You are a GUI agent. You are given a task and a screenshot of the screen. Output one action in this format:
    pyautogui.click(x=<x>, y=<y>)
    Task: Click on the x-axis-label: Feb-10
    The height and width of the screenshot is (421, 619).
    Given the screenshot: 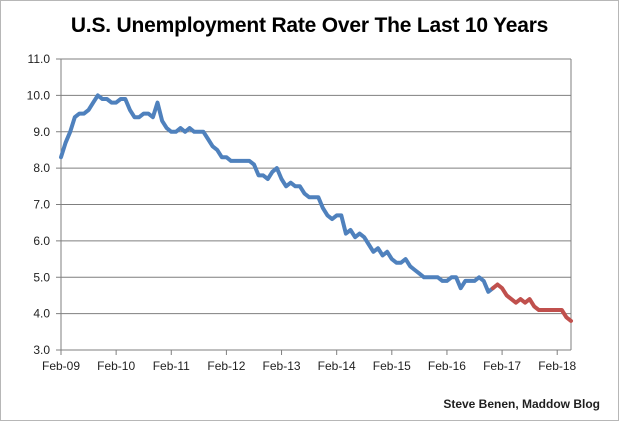 What is the action you would take?
    pyautogui.click(x=116, y=366)
    